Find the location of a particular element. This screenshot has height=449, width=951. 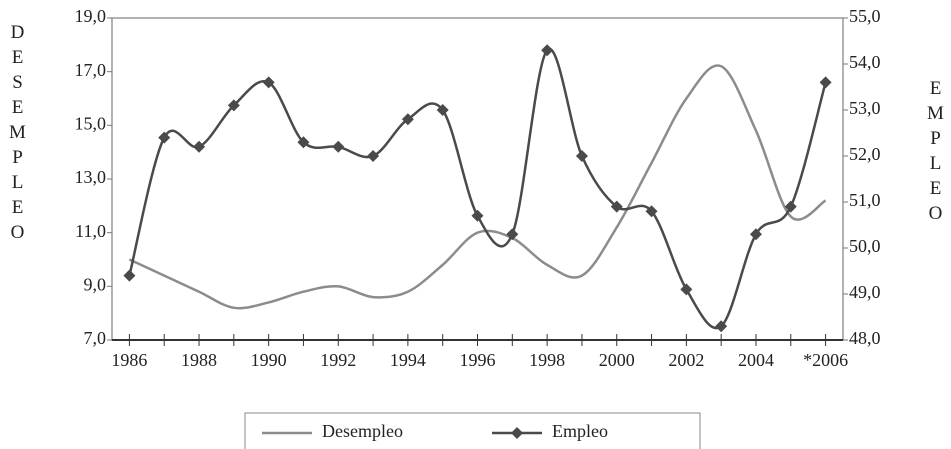

y-tick-label: 9,0 is located at coordinates (95, 284).